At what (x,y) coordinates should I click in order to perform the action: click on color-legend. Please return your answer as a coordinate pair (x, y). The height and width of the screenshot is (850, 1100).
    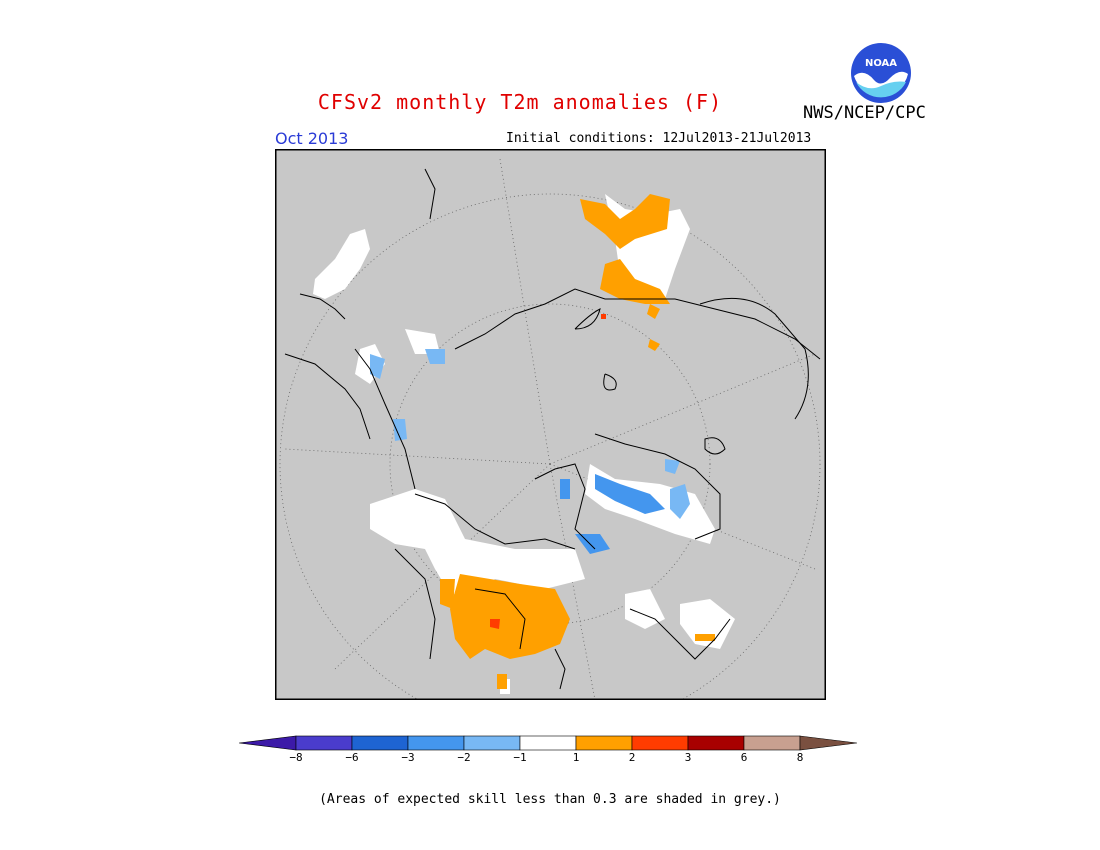
    Looking at the image, I should click on (548, 743).